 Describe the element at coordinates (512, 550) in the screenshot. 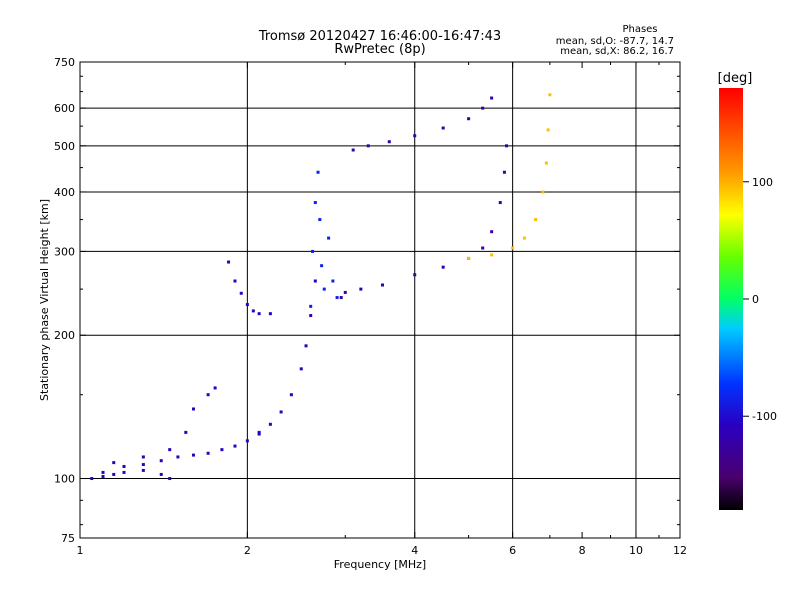

I see `x-tick-label: 6` at that location.